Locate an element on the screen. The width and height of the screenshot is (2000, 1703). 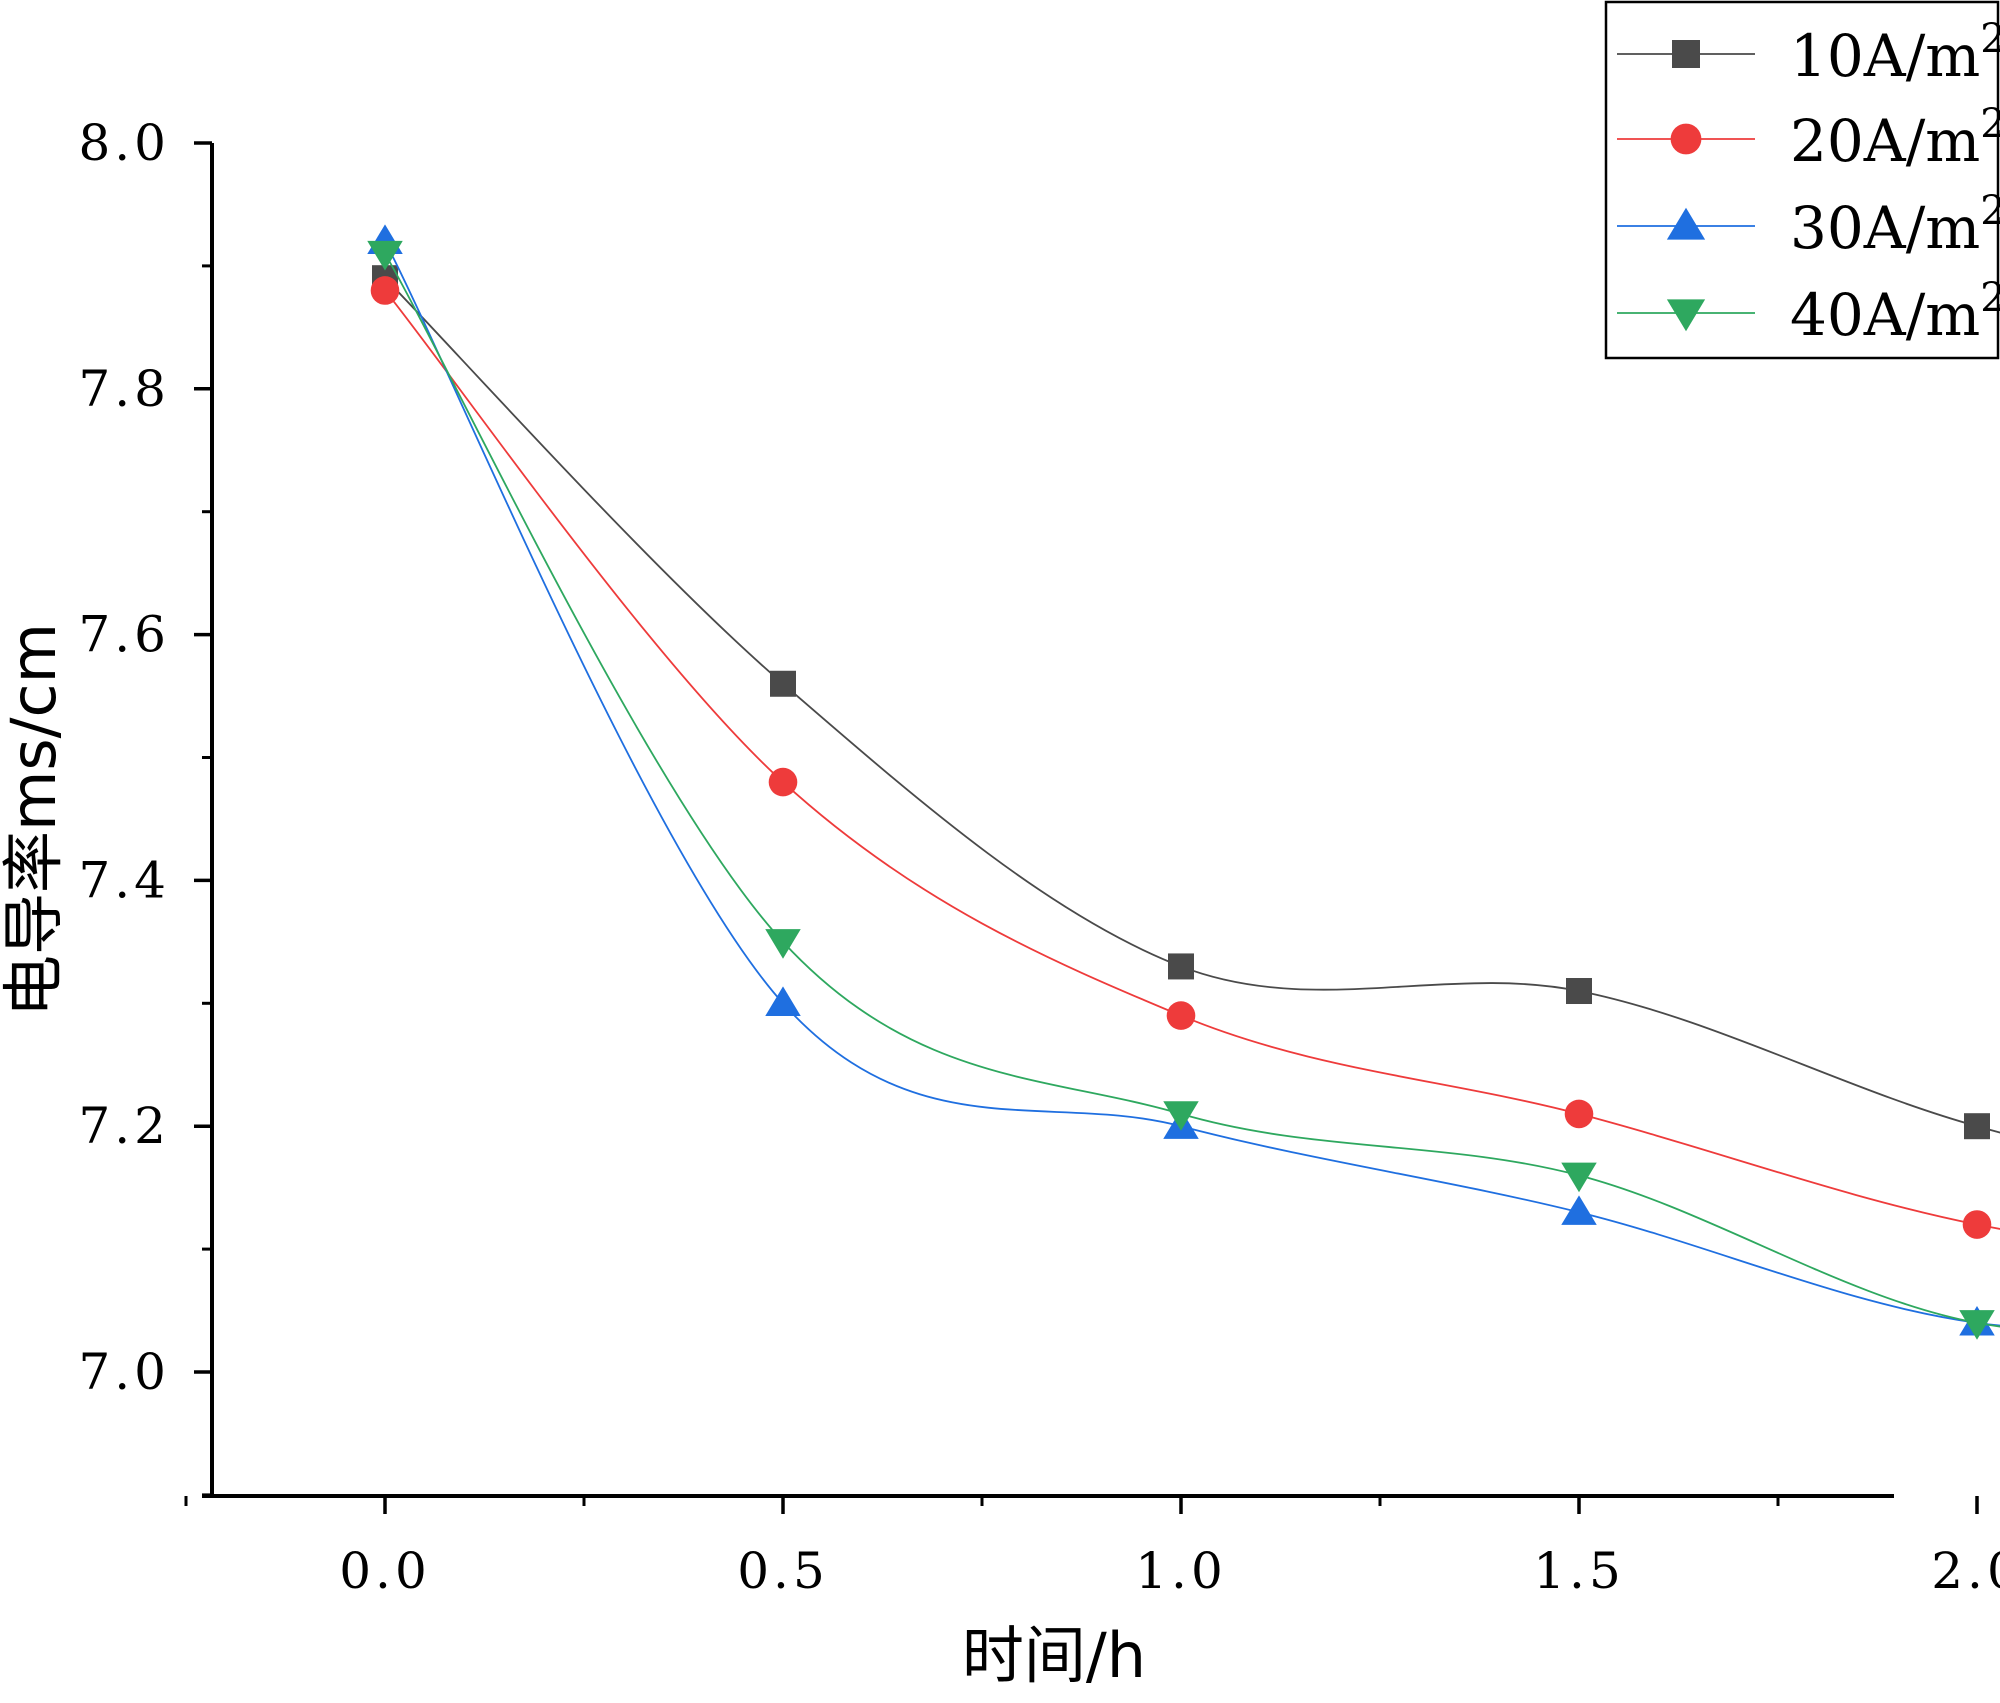
legend-label-1: 10A/m2 is located at coordinates (1895, 53).